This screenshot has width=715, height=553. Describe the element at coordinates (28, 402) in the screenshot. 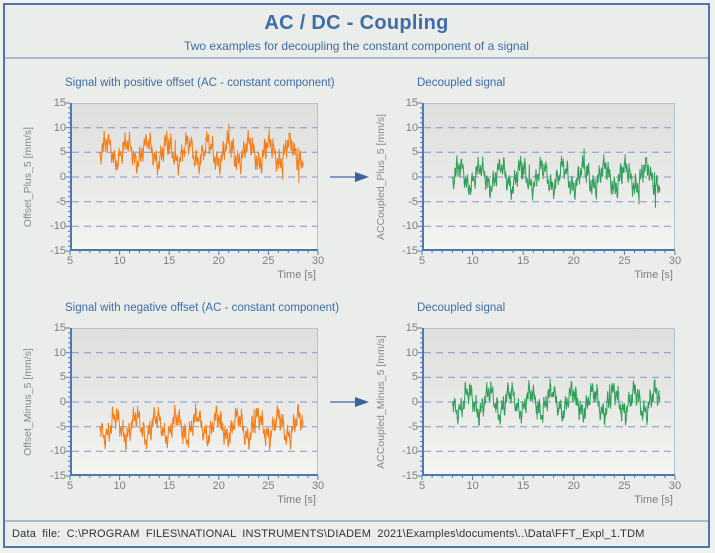

I see `y-axis-label: Offset_Minus_5 [mm/s]` at that location.